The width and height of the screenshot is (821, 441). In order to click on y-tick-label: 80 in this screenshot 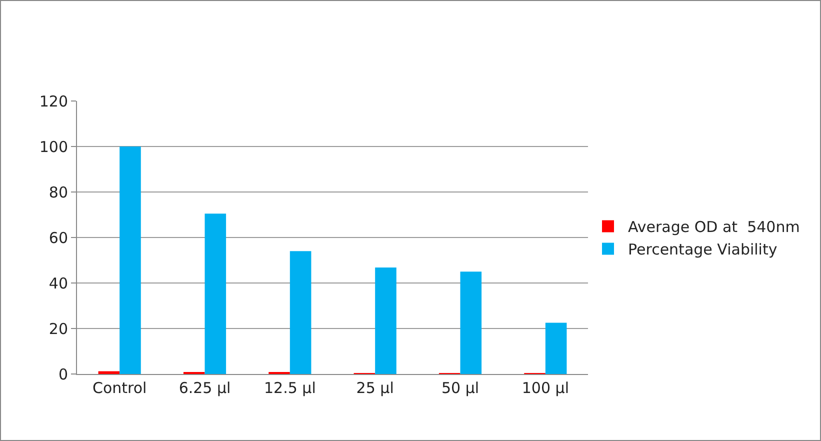, I will do `click(58, 192)`.